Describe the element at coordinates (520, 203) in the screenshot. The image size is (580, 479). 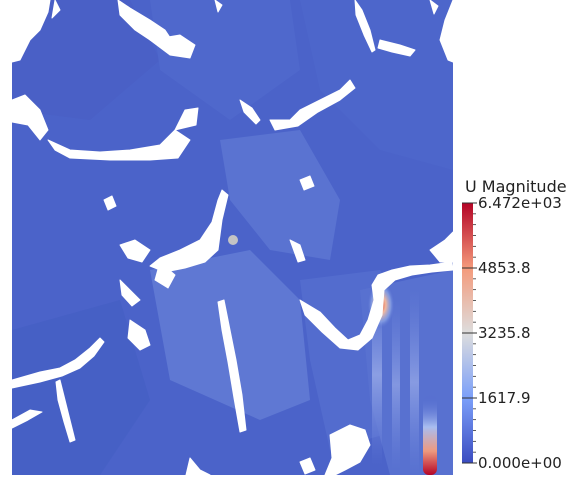
I see `colorbar-tick-label: 6.472e+03` at that location.